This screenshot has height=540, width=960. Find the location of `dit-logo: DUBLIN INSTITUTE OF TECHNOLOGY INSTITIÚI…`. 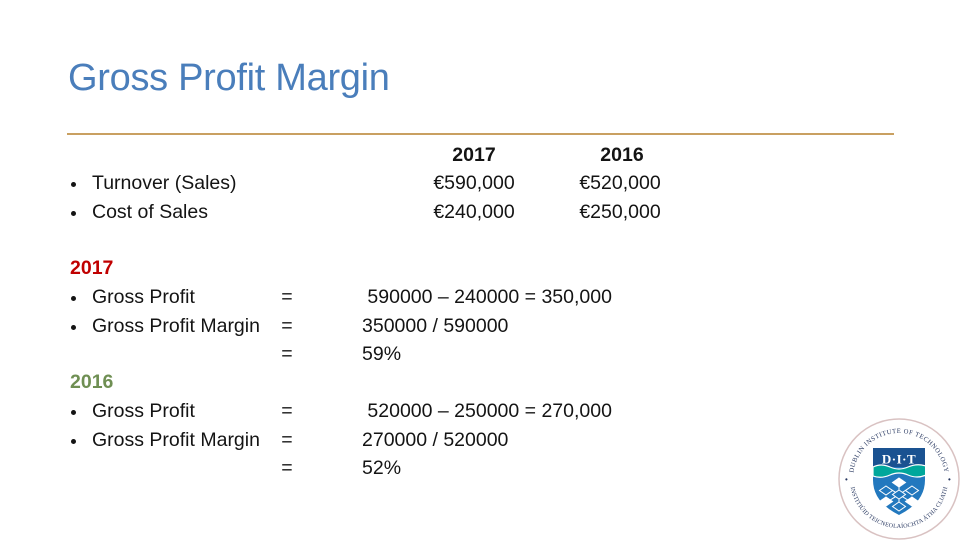

dit-logo: DUBLIN INSTITUTE OF TECHNOLOGY INSTITIÚI… is located at coordinates (899, 479).